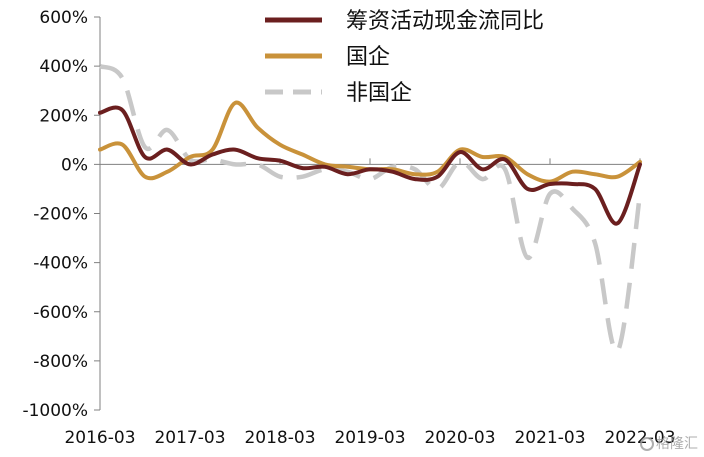  I want to click on y-tick-label: -600%, so click(60, 313).